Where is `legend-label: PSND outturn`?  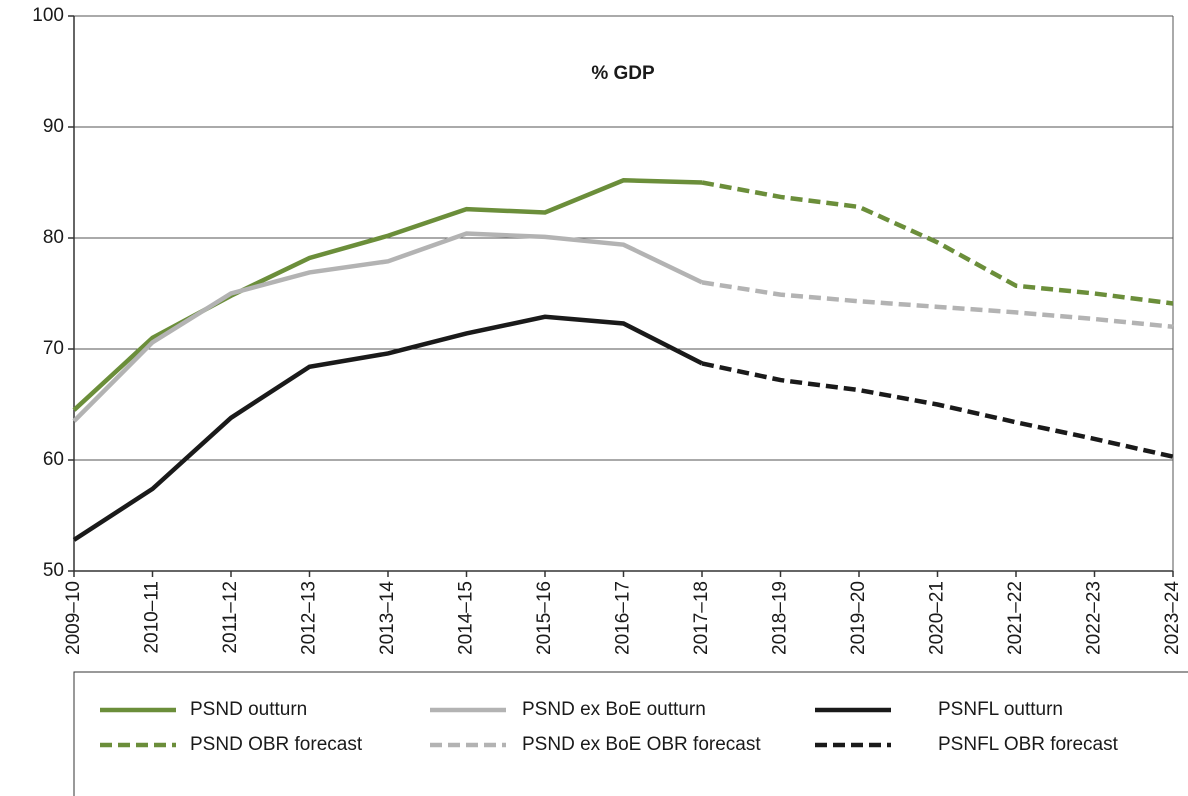 legend-label: PSND outturn is located at coordinates (248, 709).